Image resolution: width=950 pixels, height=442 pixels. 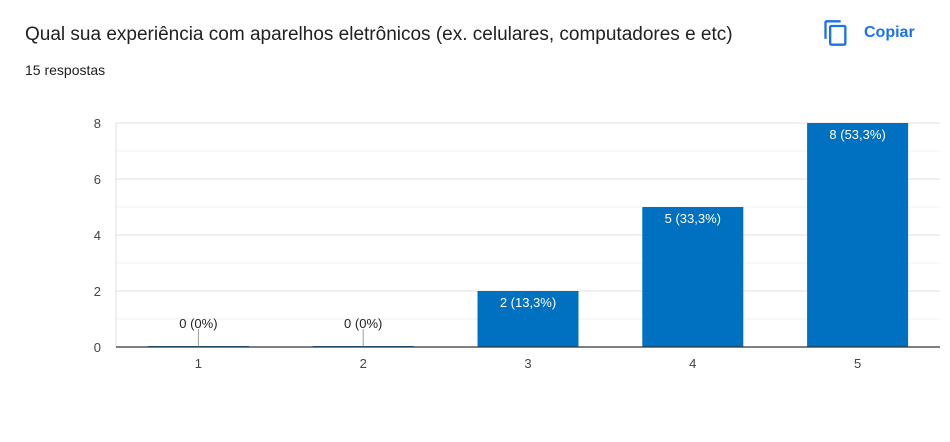 What do you see at coordinates (857, 363) in the screenshot?
I see `x-tick-label: 5` at bounding box center [857, 363].